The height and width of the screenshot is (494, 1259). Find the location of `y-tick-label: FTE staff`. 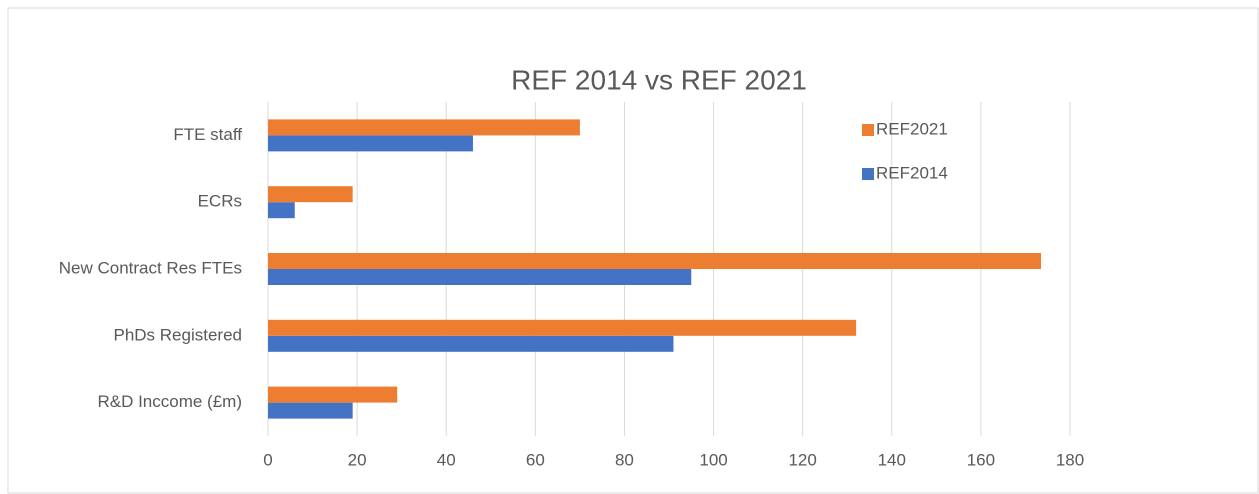

y-tick-label: FTE staff is located at coordinates (207, 134).